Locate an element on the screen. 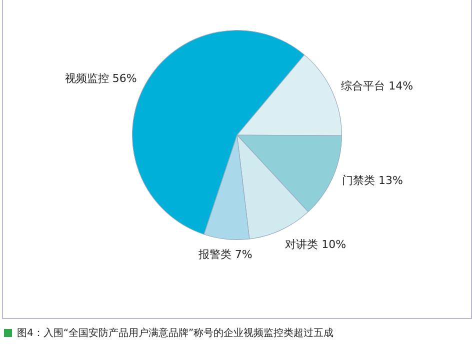 The height and width of the screenshot is (349, 474). slice-label: 门禁类 13% is located at coordinates (372, 181).